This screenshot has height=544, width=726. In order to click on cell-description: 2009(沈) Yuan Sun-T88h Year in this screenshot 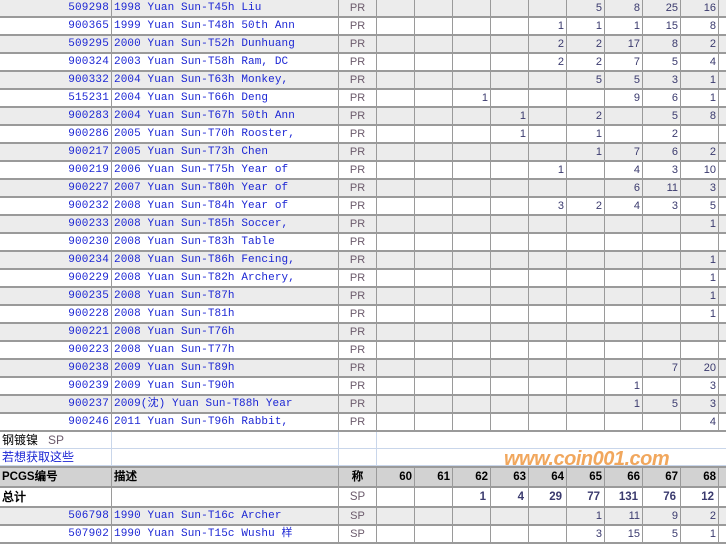, I will do `click(225, 404)`.